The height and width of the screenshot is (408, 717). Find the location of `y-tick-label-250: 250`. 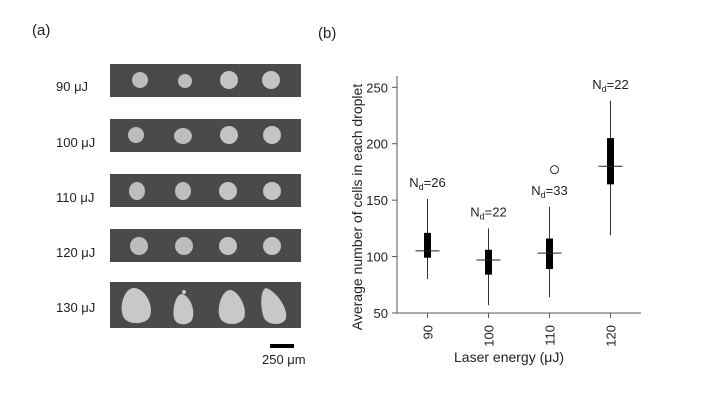

y-tick-label-250: 250 is located at coordinates (377, 87).